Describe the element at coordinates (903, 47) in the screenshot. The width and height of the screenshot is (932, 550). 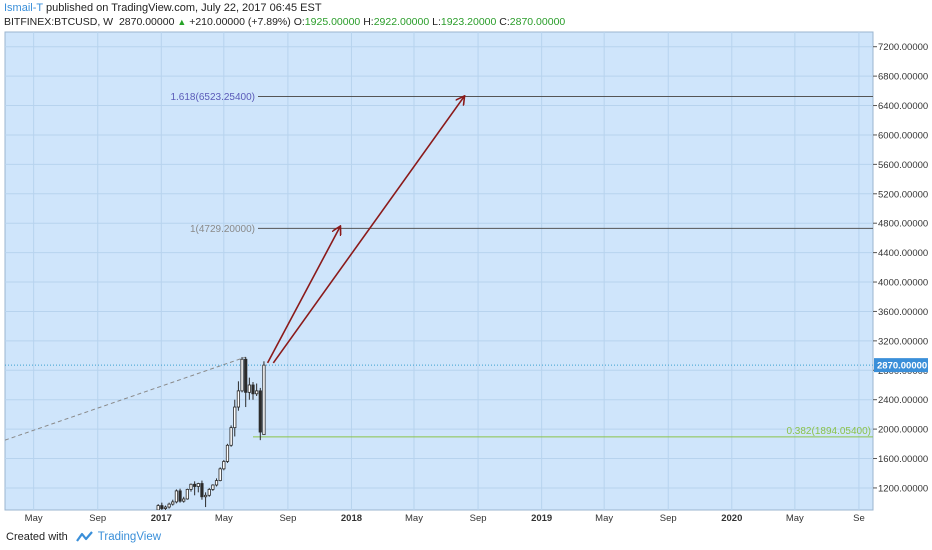
I see `y-tick-label: 7200.00000` at that location.